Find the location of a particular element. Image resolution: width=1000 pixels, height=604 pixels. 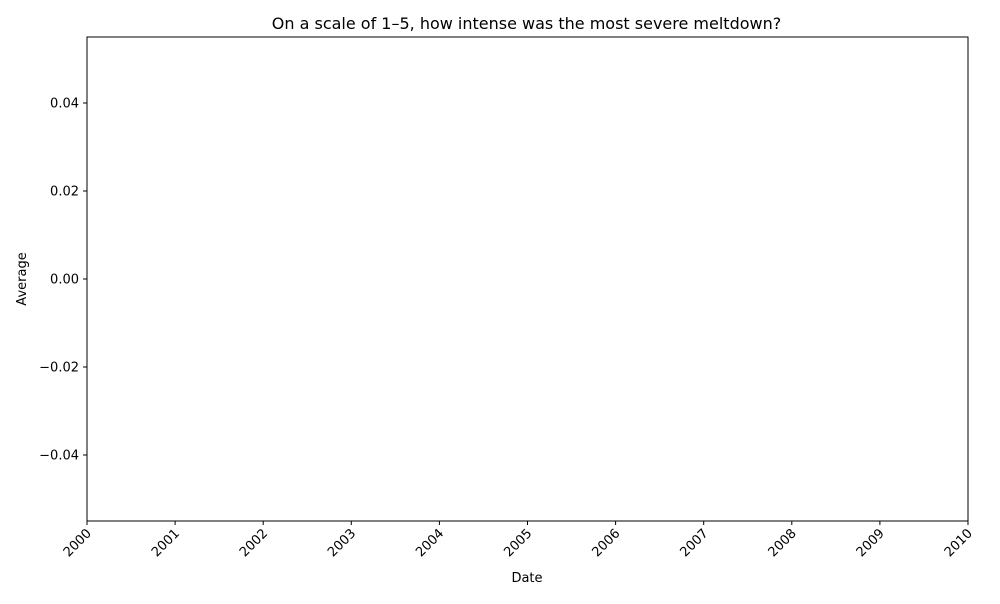

y-tick-label: 0.00 is located at coordinates (64, 280).